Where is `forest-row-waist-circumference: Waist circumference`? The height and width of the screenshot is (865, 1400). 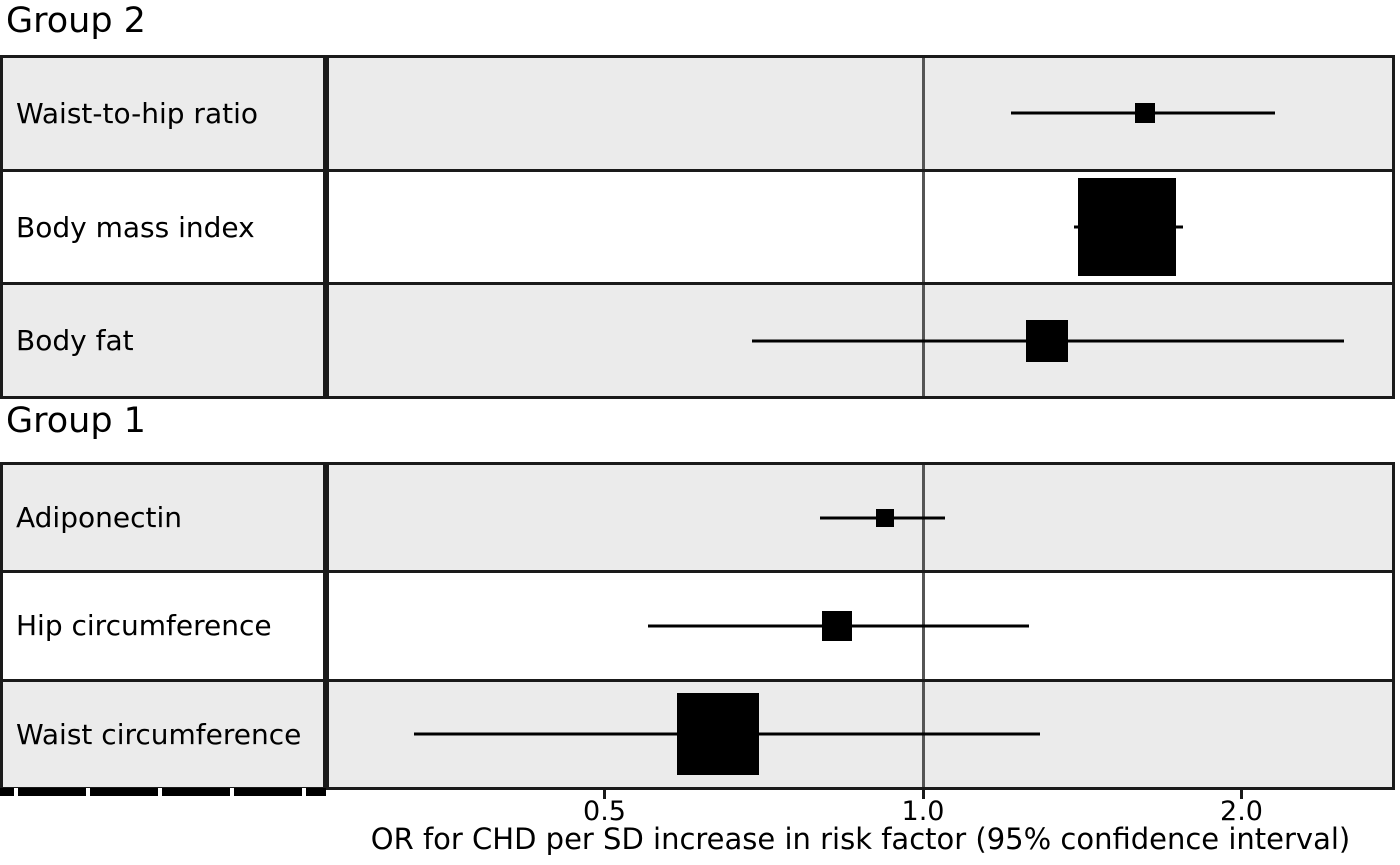
forest-row-waist-circumference: Waist circumference is located at coordinates (697, 734).